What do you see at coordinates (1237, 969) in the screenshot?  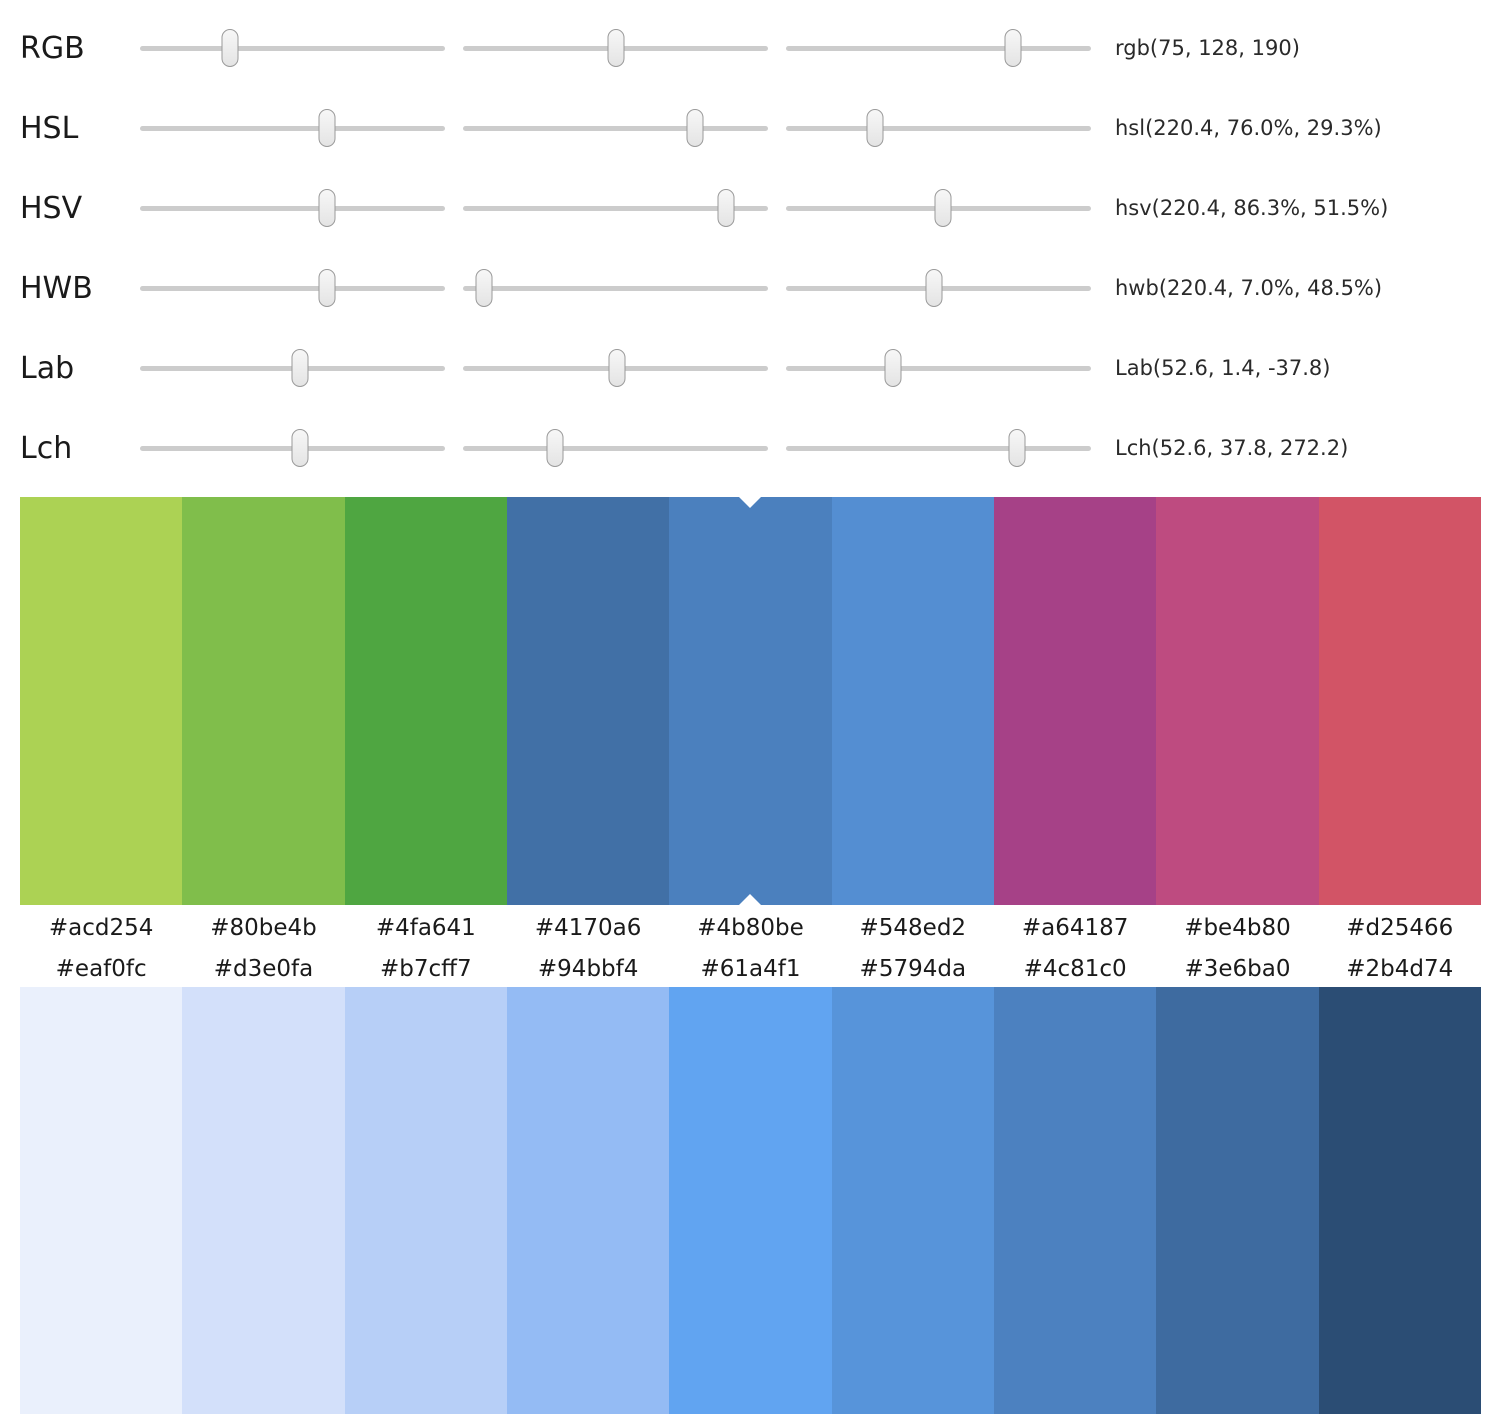 I see `hex-label: #3e6ba0` at bounding box center [1237, 969].